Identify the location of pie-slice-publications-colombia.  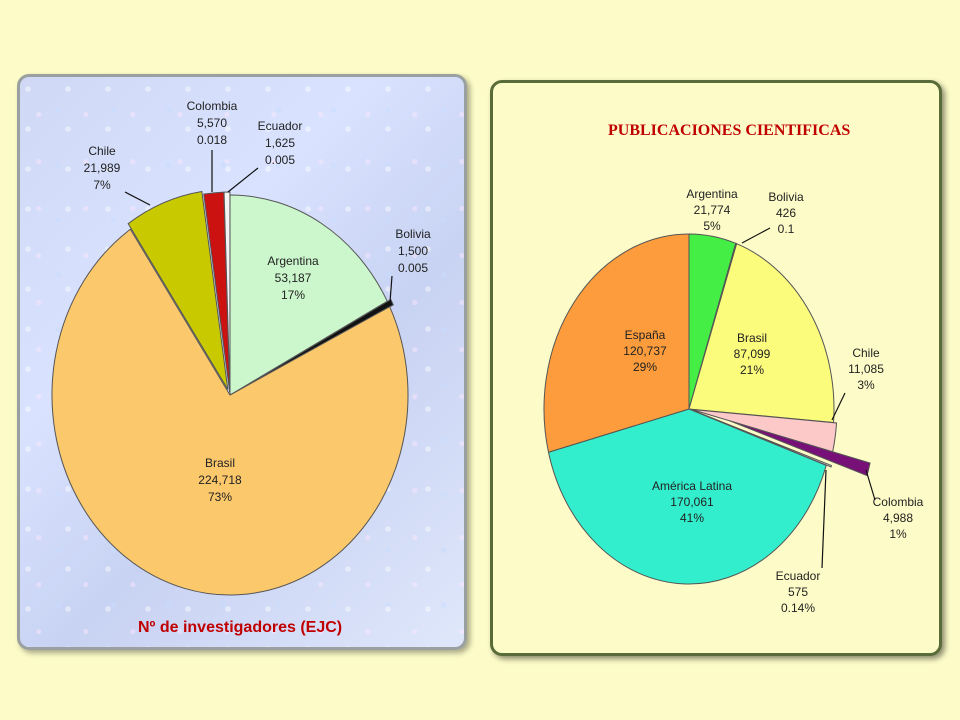
(800, 448).